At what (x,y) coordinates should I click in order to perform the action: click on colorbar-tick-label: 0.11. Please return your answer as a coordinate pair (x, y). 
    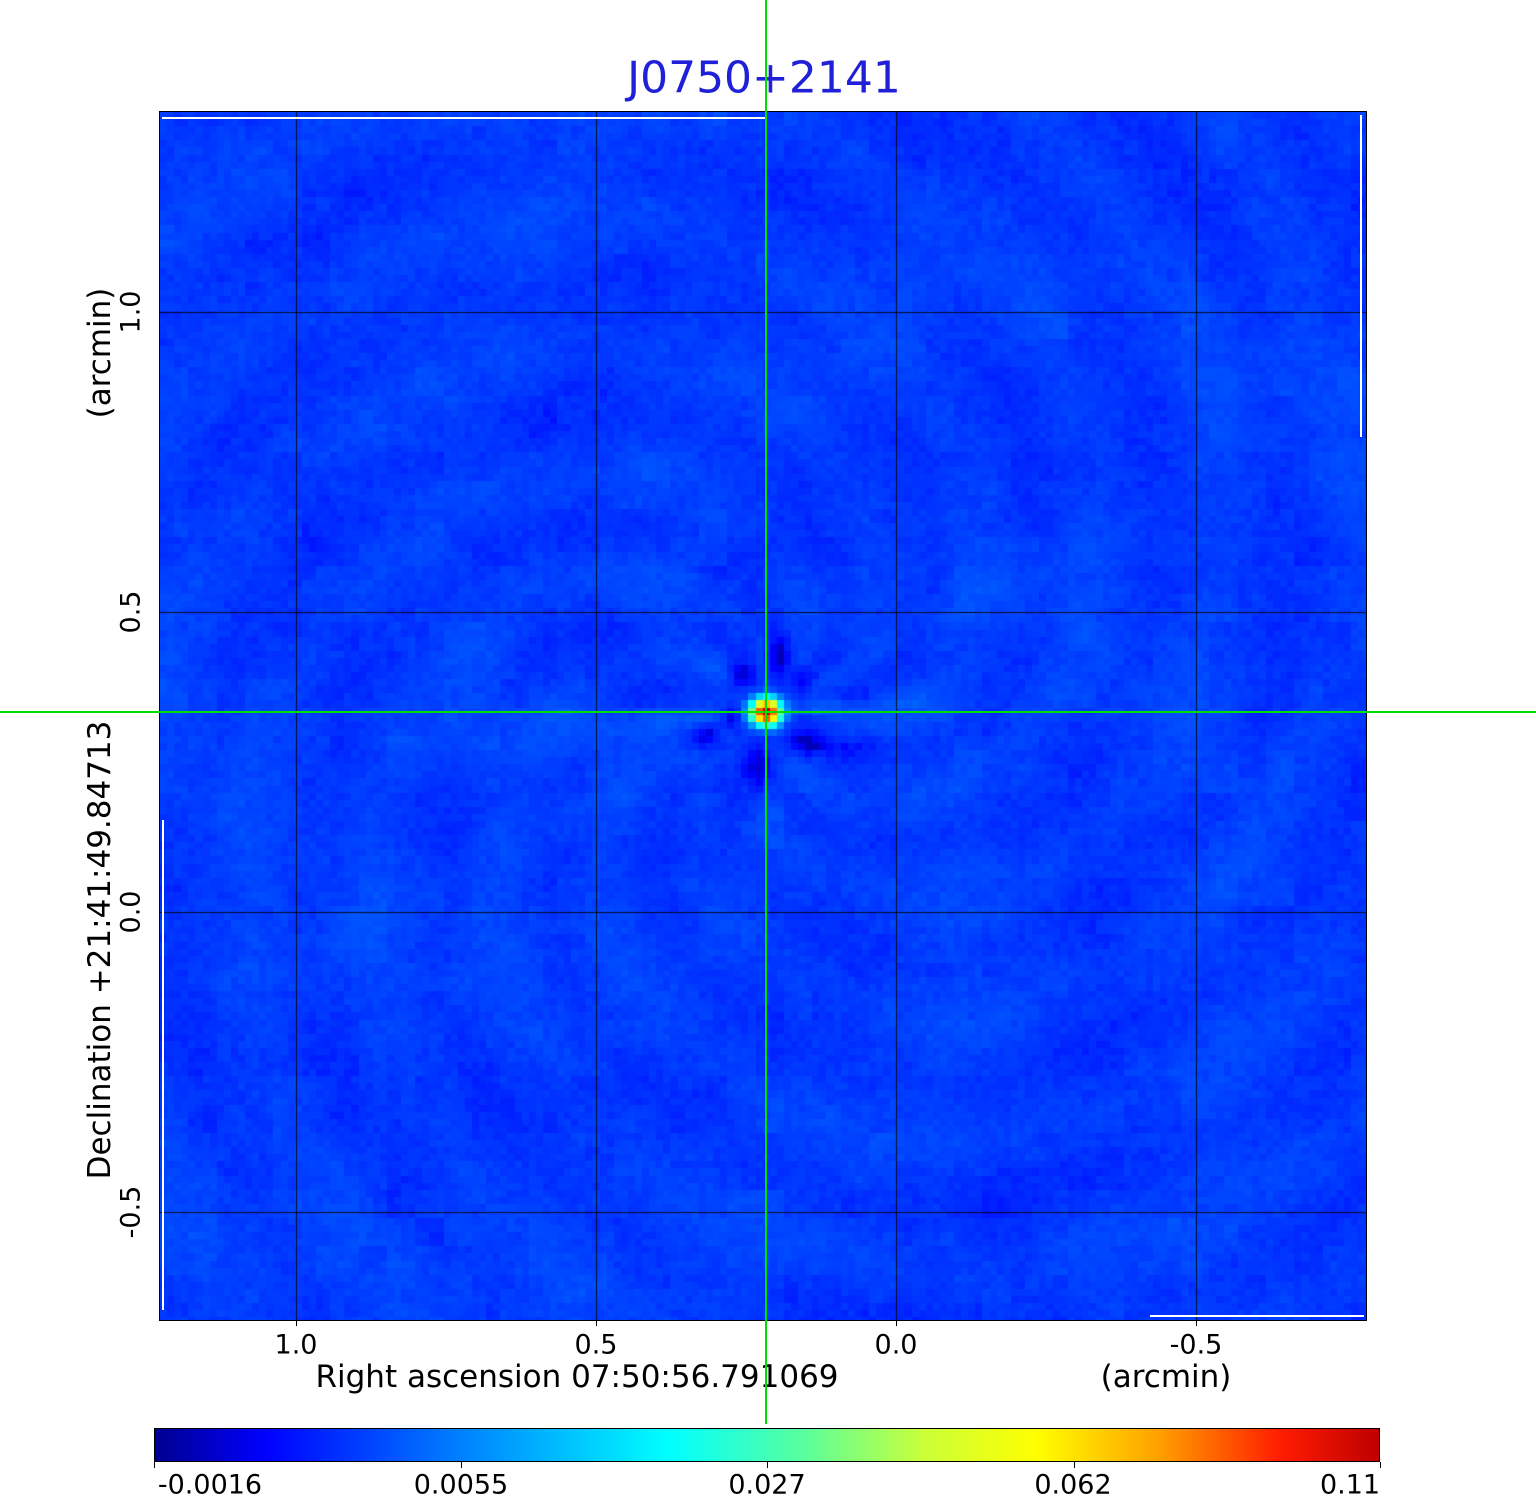
    Looking at the image, I should click on (1350, 1484).